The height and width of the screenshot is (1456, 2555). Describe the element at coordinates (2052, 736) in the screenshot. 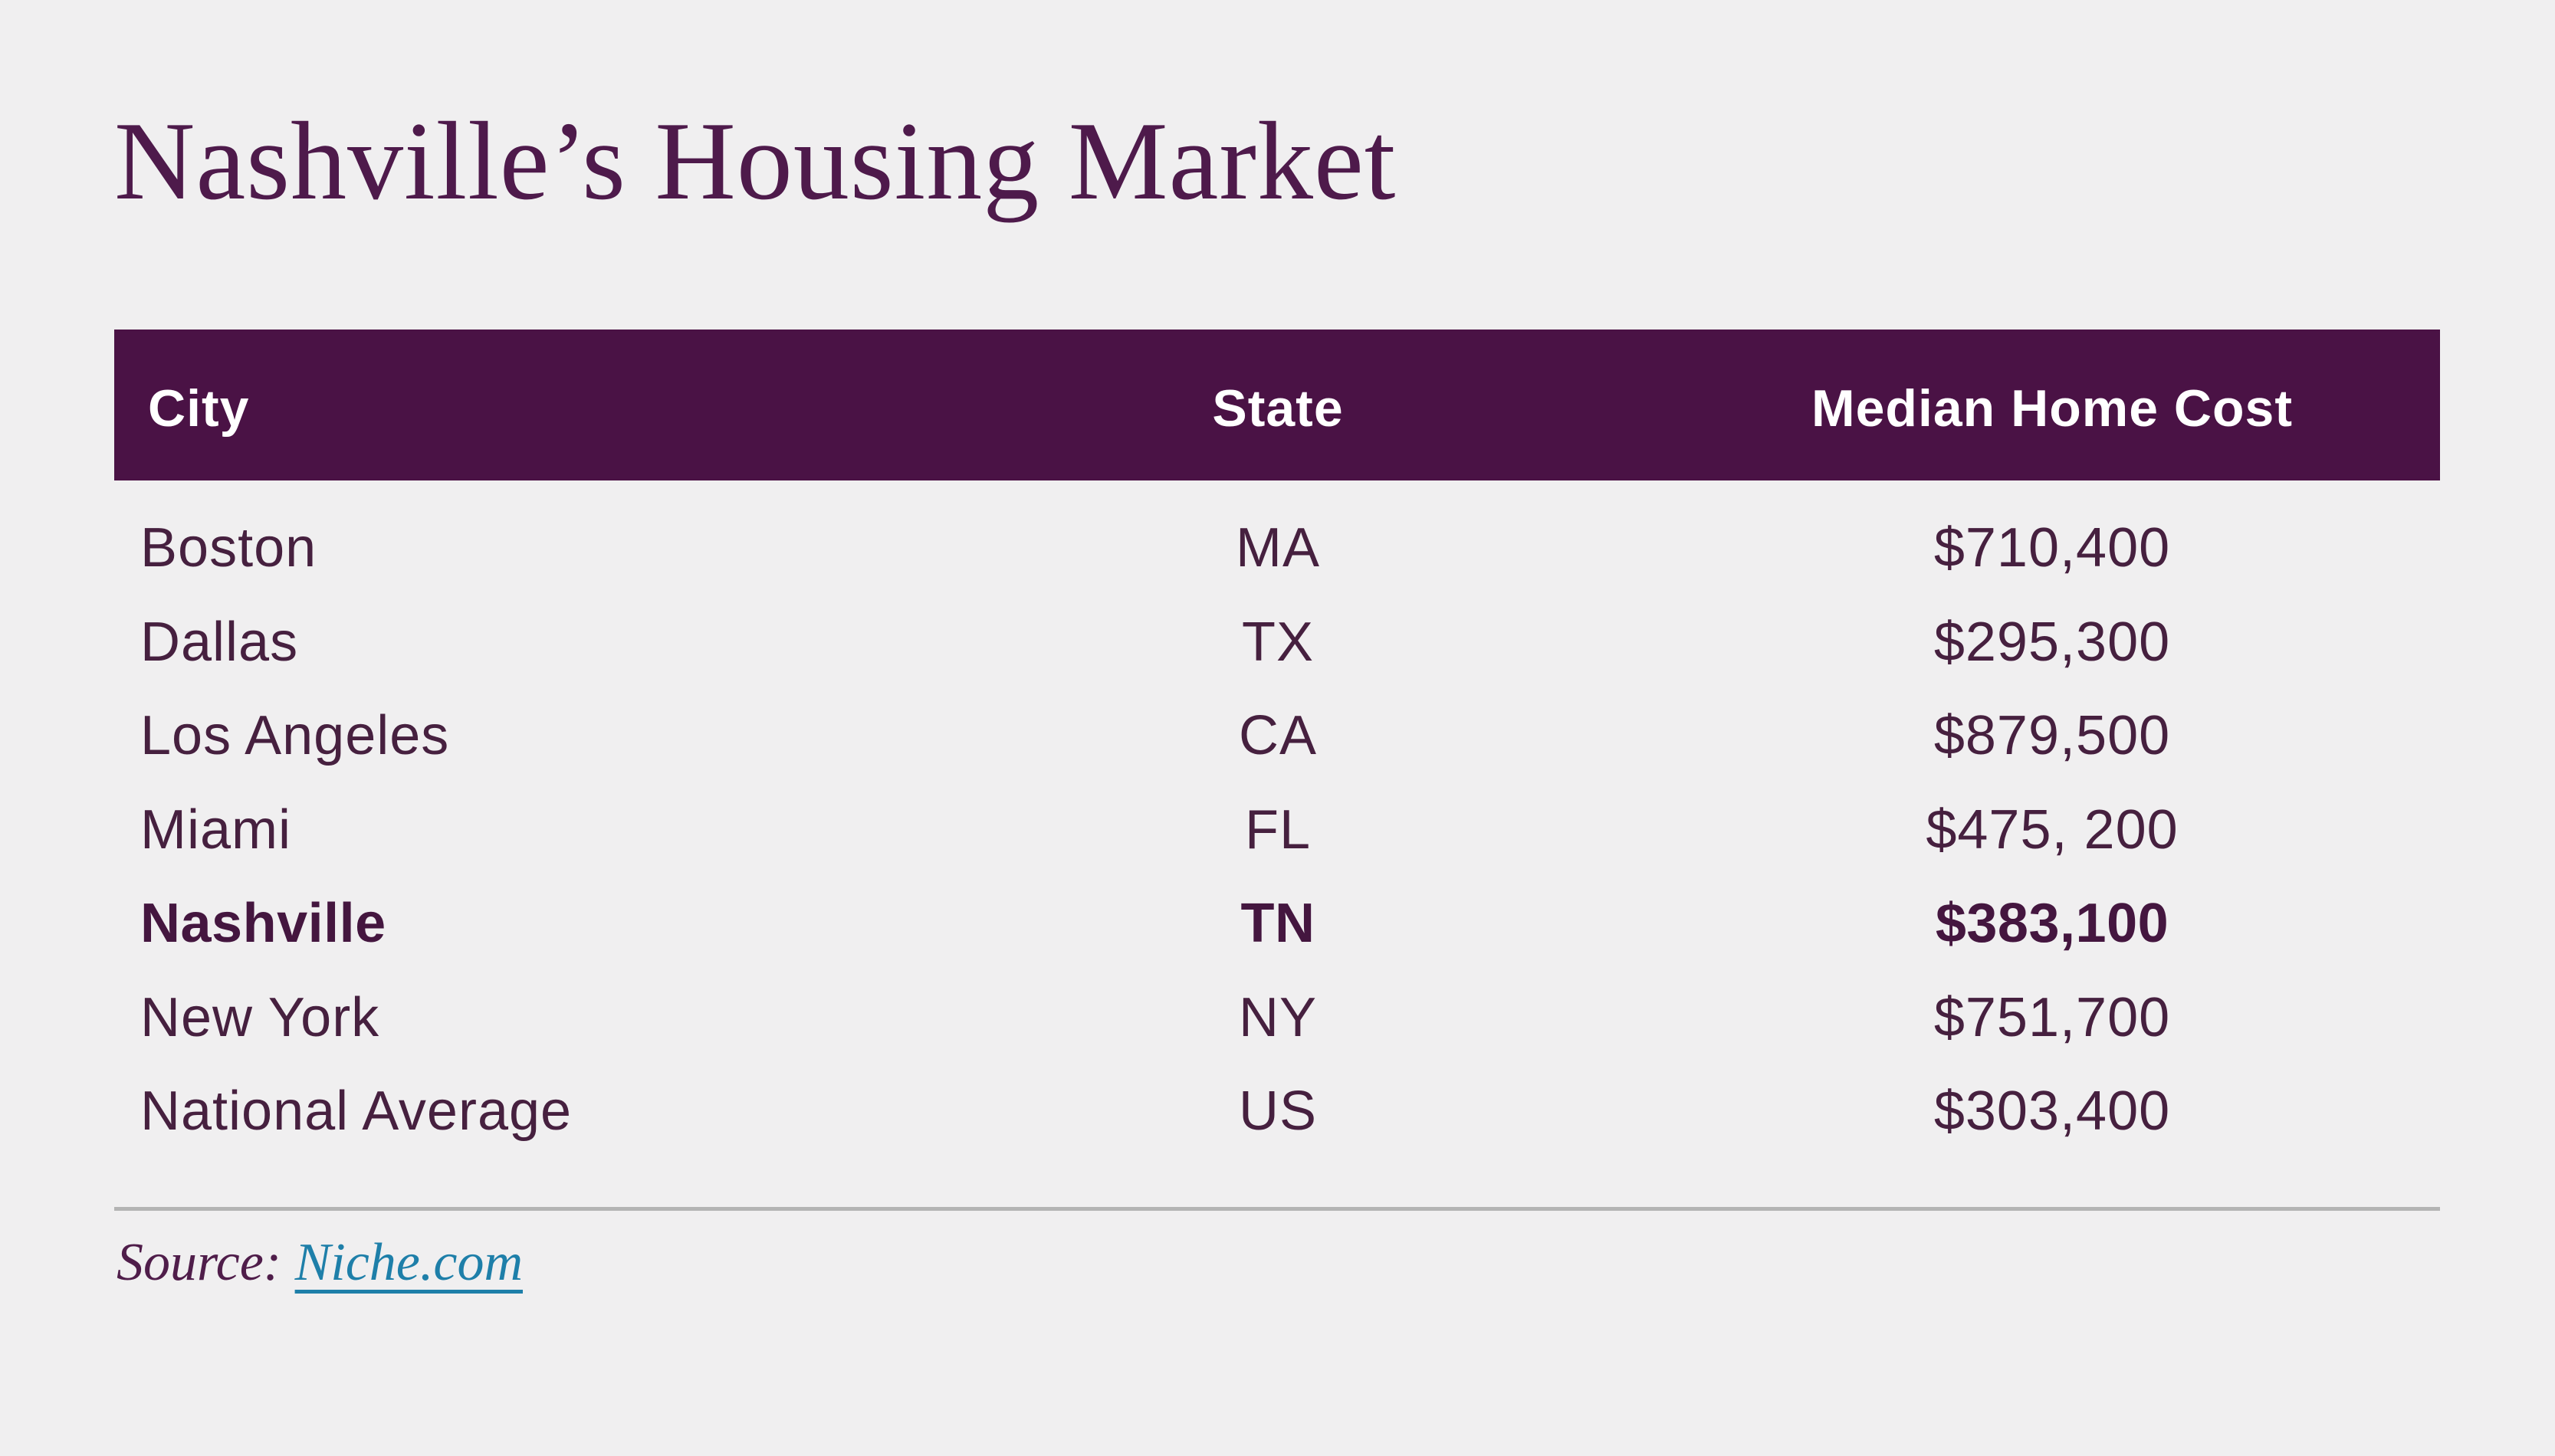

I see `cell-median-home-cost: $879,500` at that location.